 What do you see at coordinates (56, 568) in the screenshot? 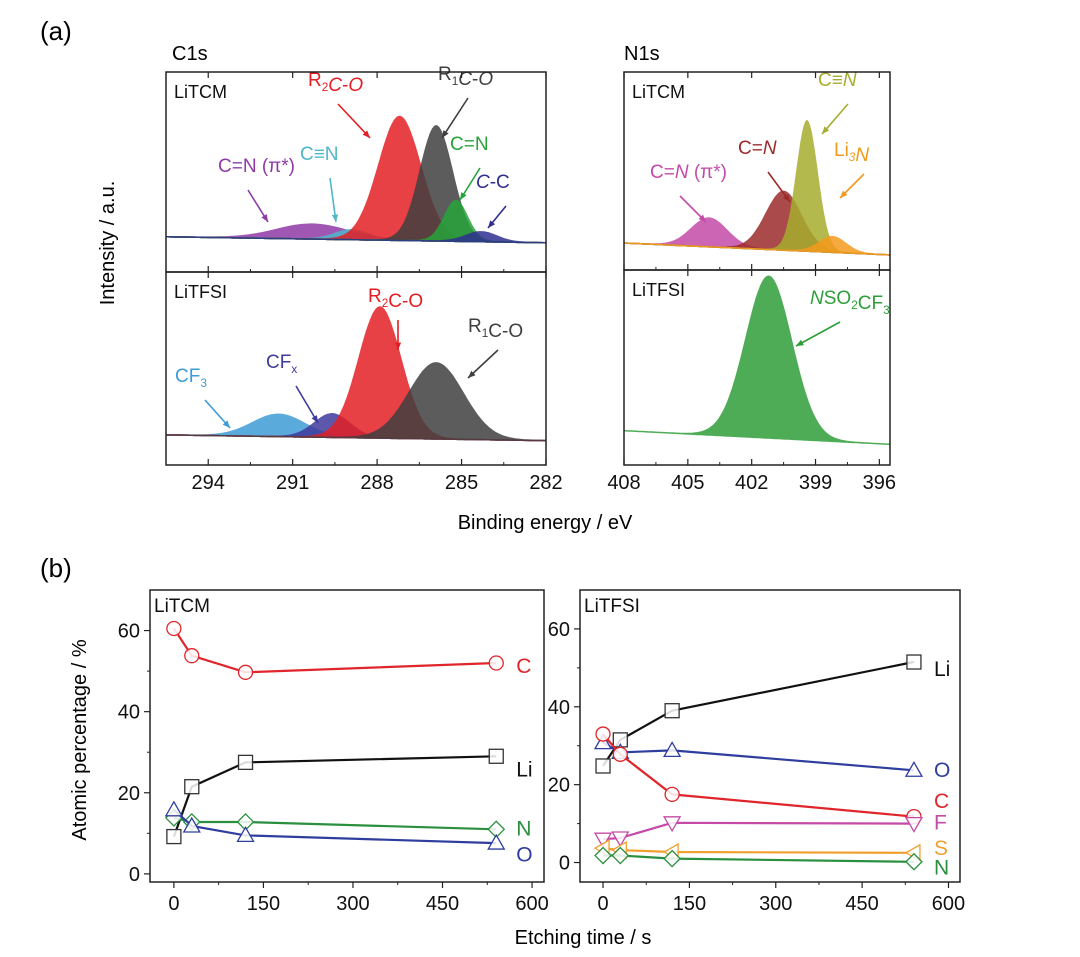
I see `panel-label-b: (b)` at bounding box center [56, 568].